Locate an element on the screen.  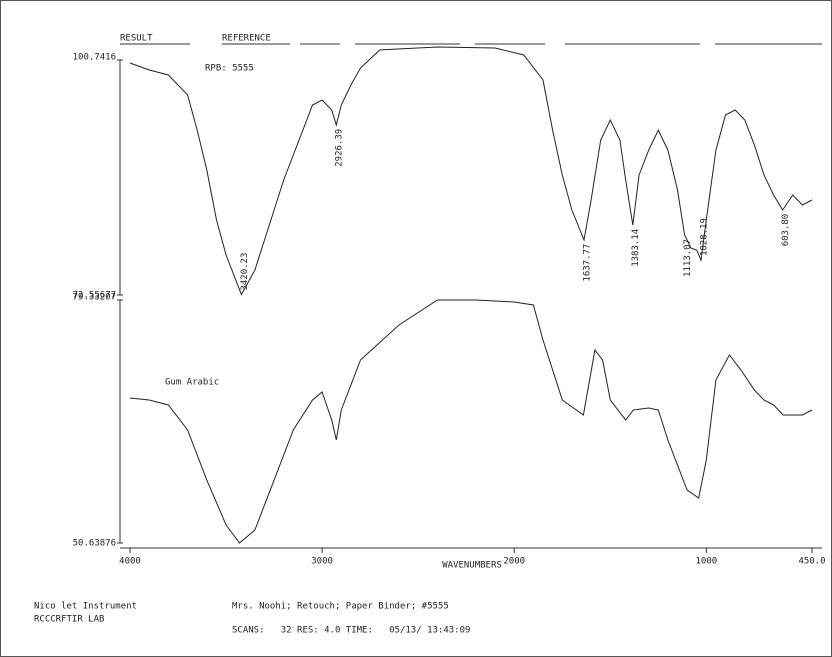
lab: RCCCRFTIR LAB is located at coordinates (69, 620).